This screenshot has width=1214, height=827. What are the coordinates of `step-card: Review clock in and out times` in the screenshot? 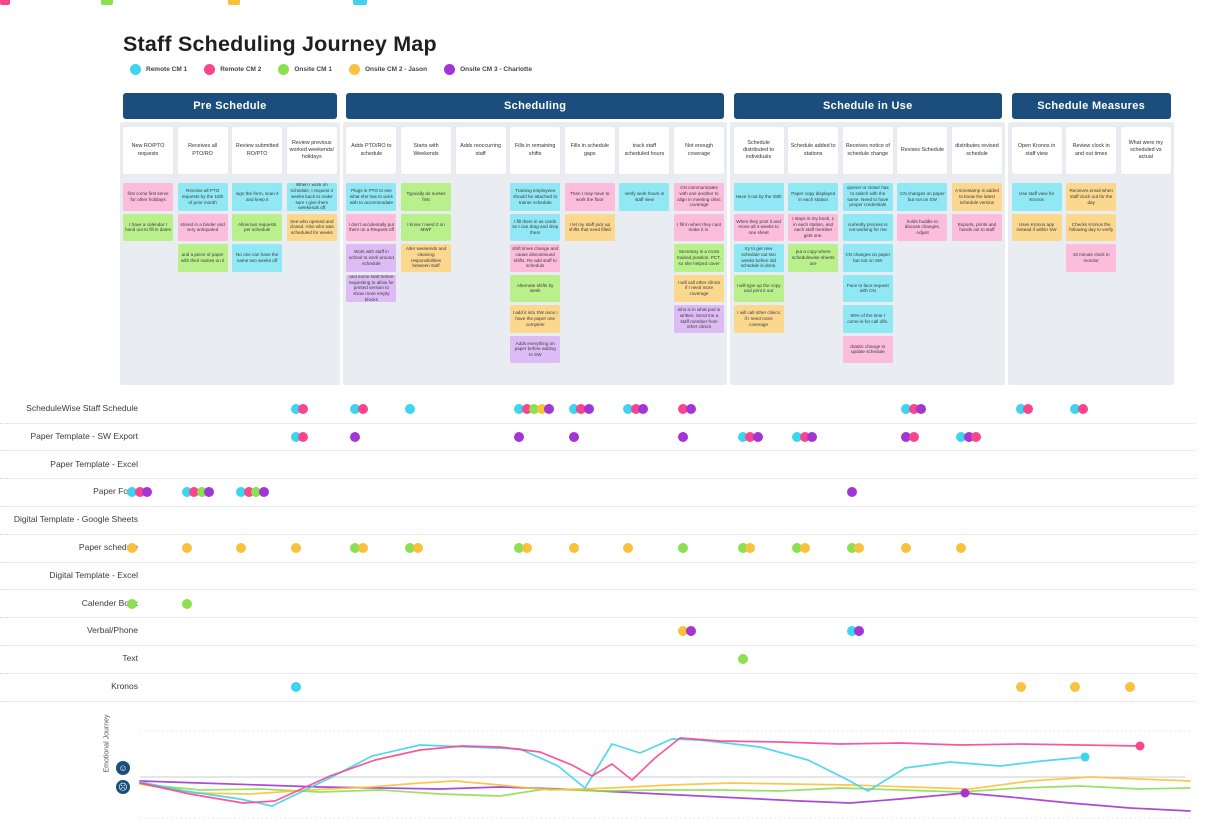 It's located at (1091, 150).